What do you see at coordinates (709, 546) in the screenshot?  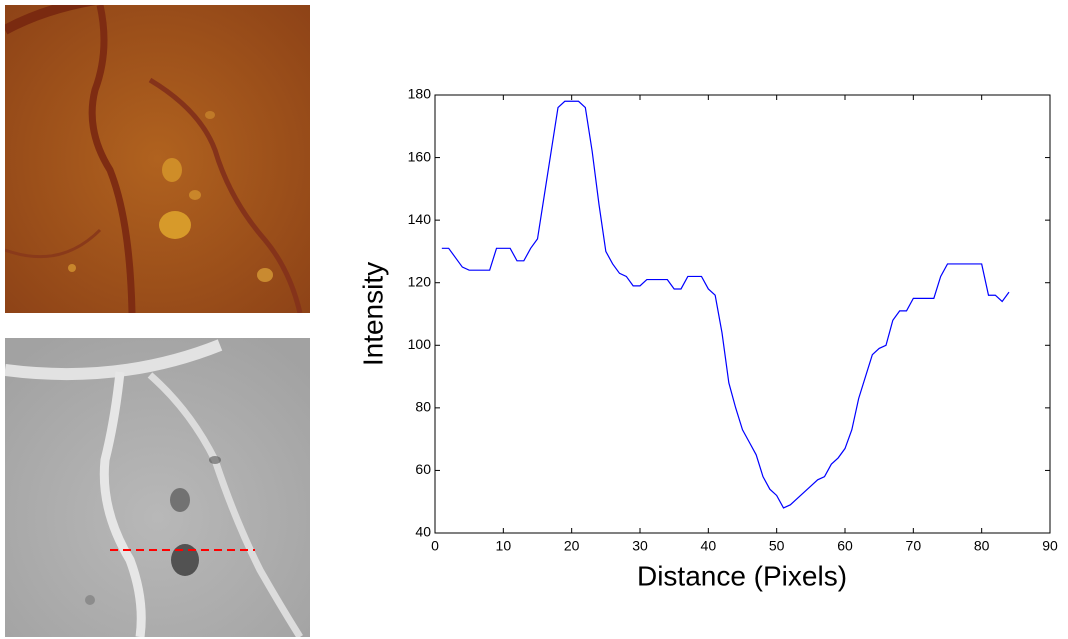 I see `x-tick-label: 40` at bounding box center [709, 546].